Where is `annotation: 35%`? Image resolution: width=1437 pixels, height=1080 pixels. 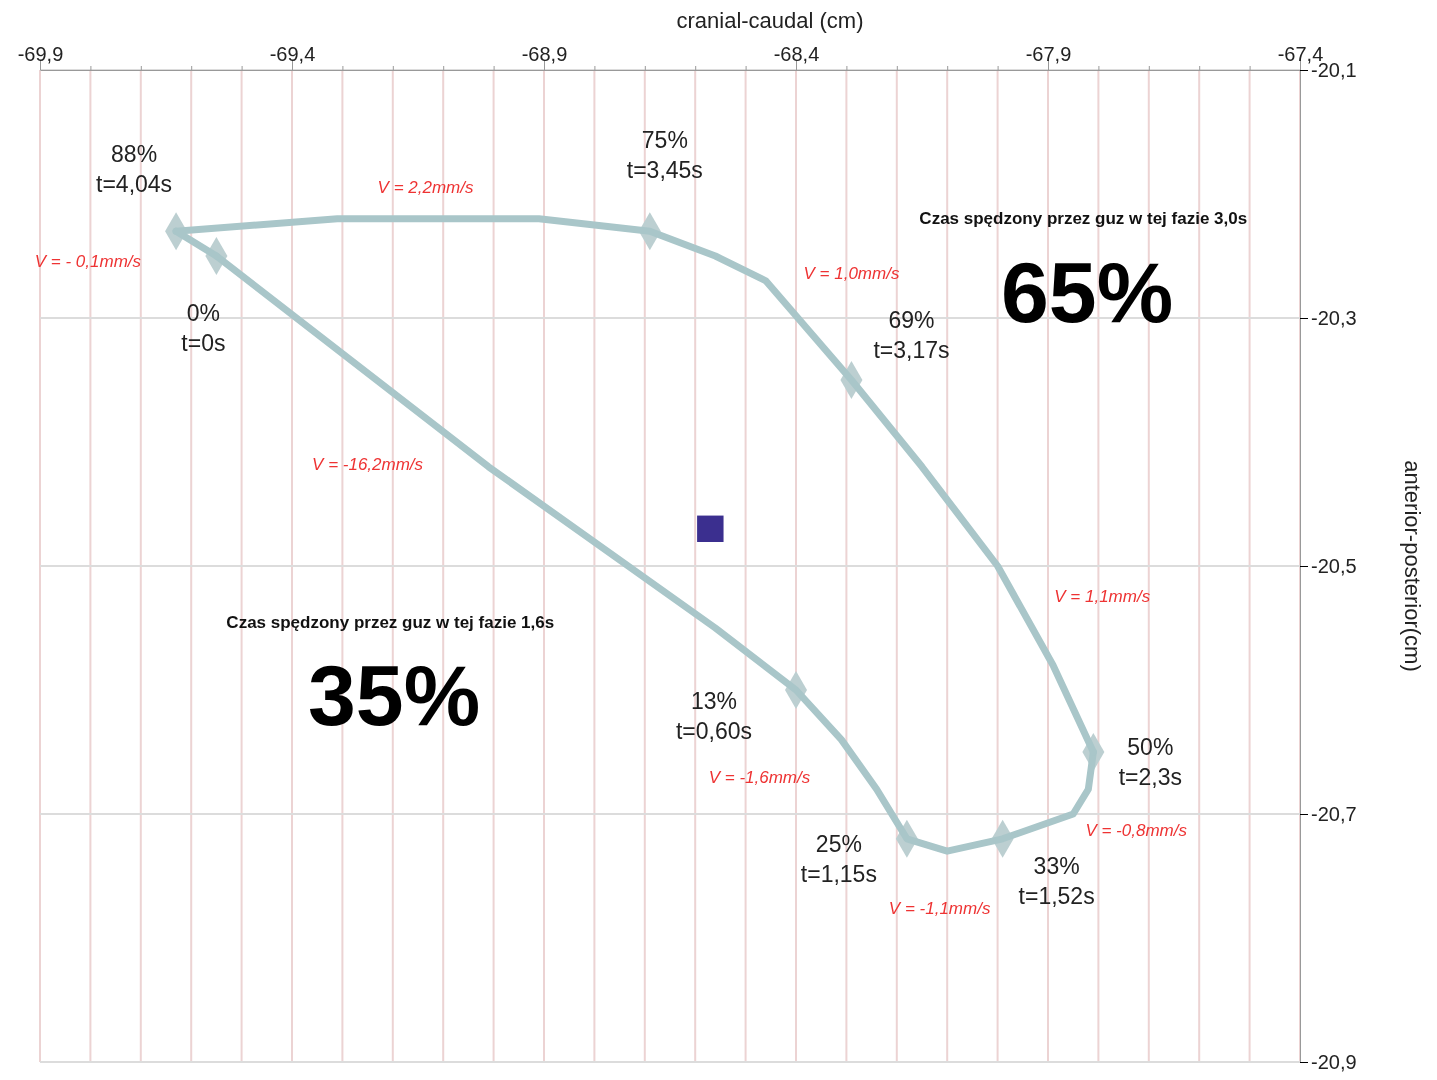
annotation: 35% is located at coordinates (394, 695).